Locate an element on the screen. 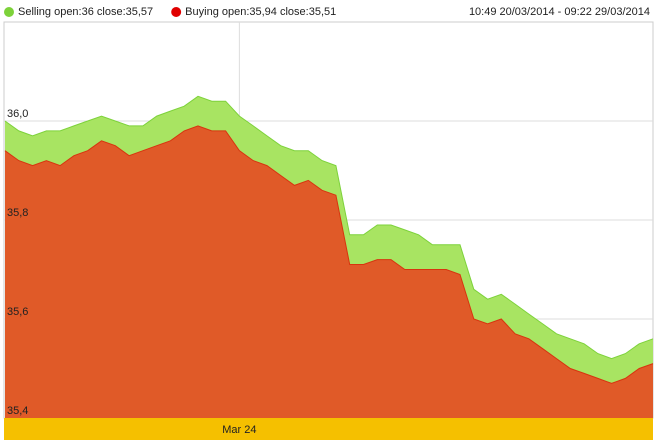  legend-label: Selling open:36 close:35,57 is located at coordinates (85, 12).